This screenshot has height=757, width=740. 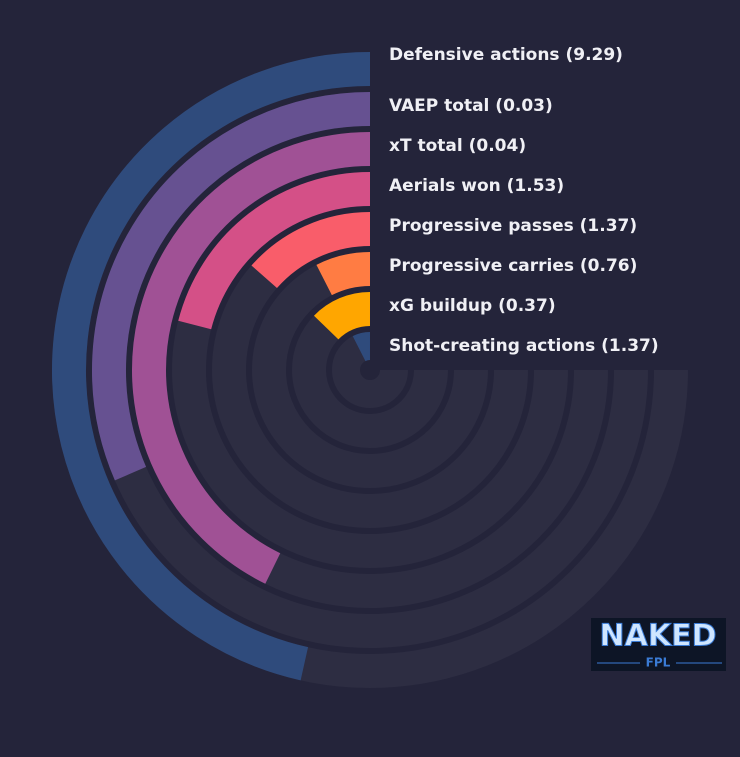 What do you see at coordinates (513, 266) in the screenshot?
I see `bar-label: Progressive carries (0.76)` at bounding box center [513, 266].